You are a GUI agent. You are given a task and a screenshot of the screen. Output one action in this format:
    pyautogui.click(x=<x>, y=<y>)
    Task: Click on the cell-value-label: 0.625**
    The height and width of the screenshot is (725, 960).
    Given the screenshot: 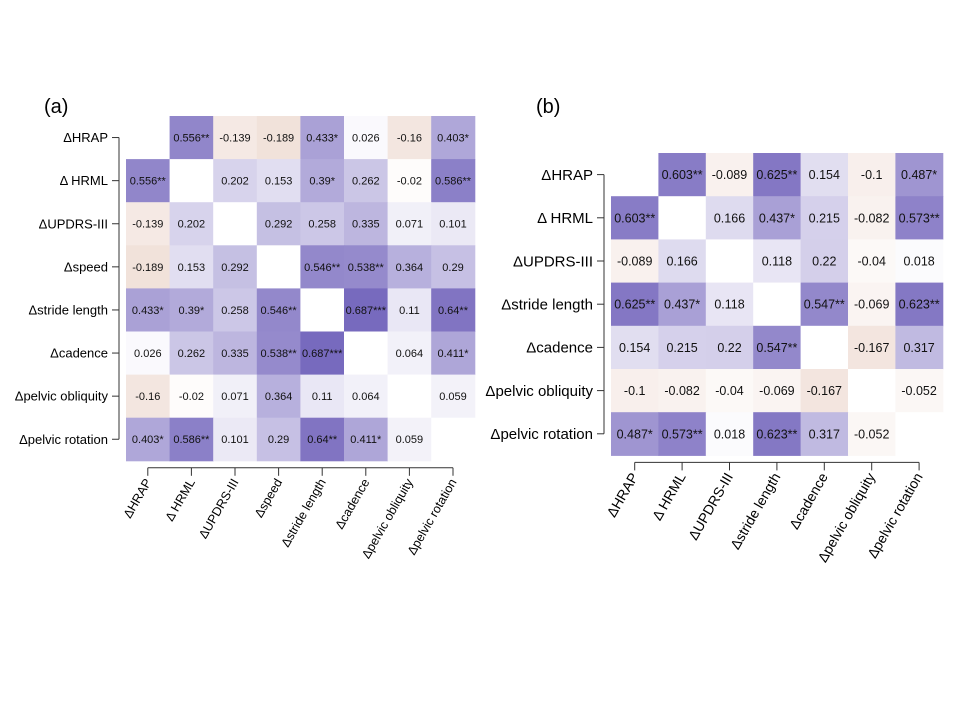 What is the action you would take?
    pyautogui.click(x=634, y=305)
    